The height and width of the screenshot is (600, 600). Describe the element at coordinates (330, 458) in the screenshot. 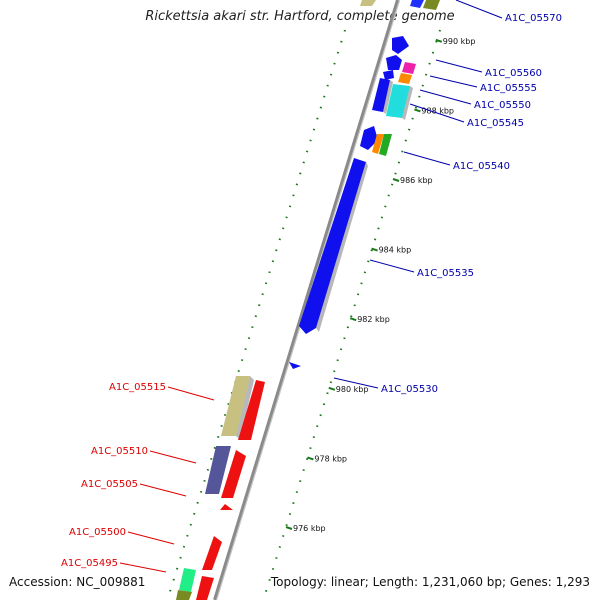

I see `scale-tick-label: 978 kbp` at that location.